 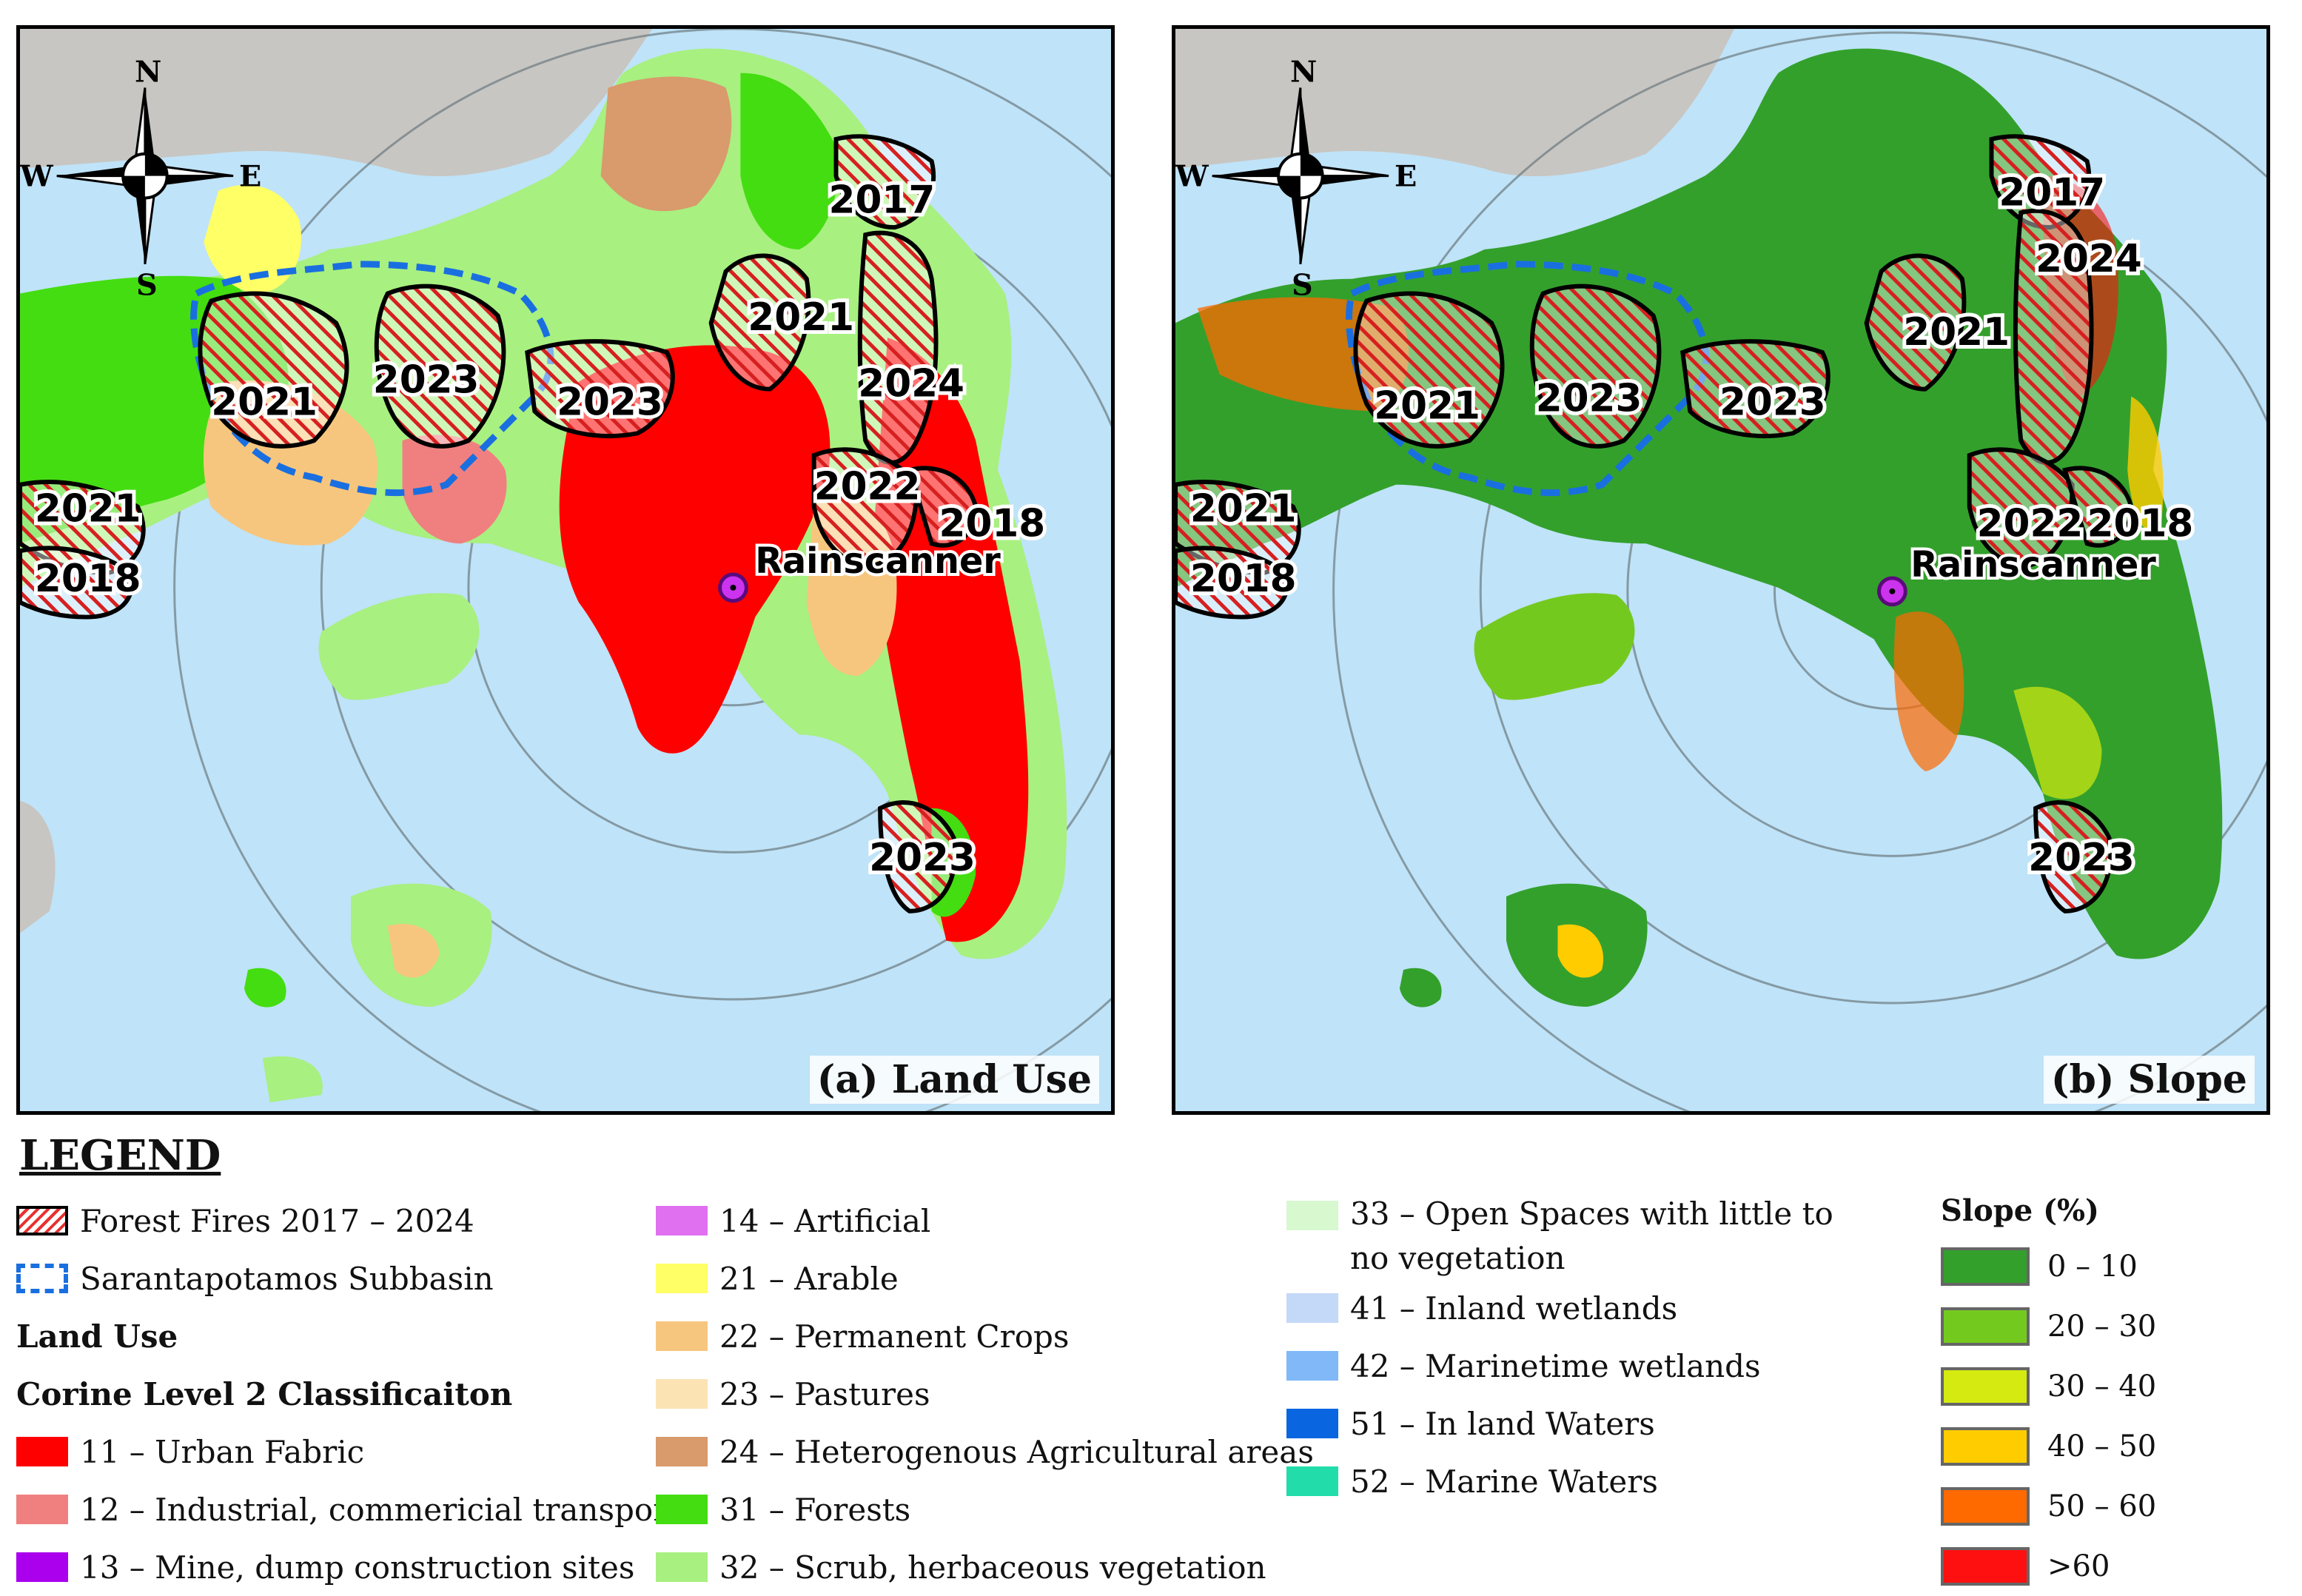 I want to click on legend-corine-heading: Corine Level 2 Classificaiton, so click(x=264, y=1393).